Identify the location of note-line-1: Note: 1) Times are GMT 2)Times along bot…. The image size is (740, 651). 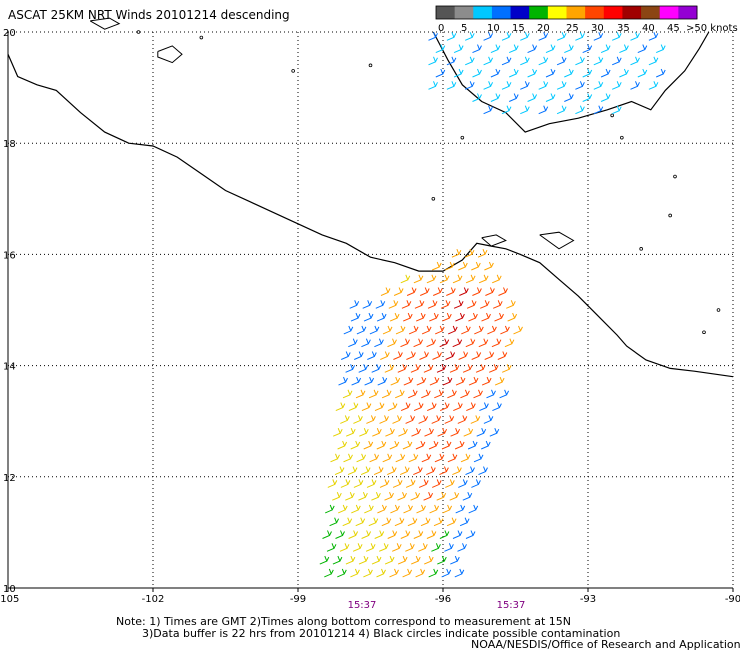
(343, 621).